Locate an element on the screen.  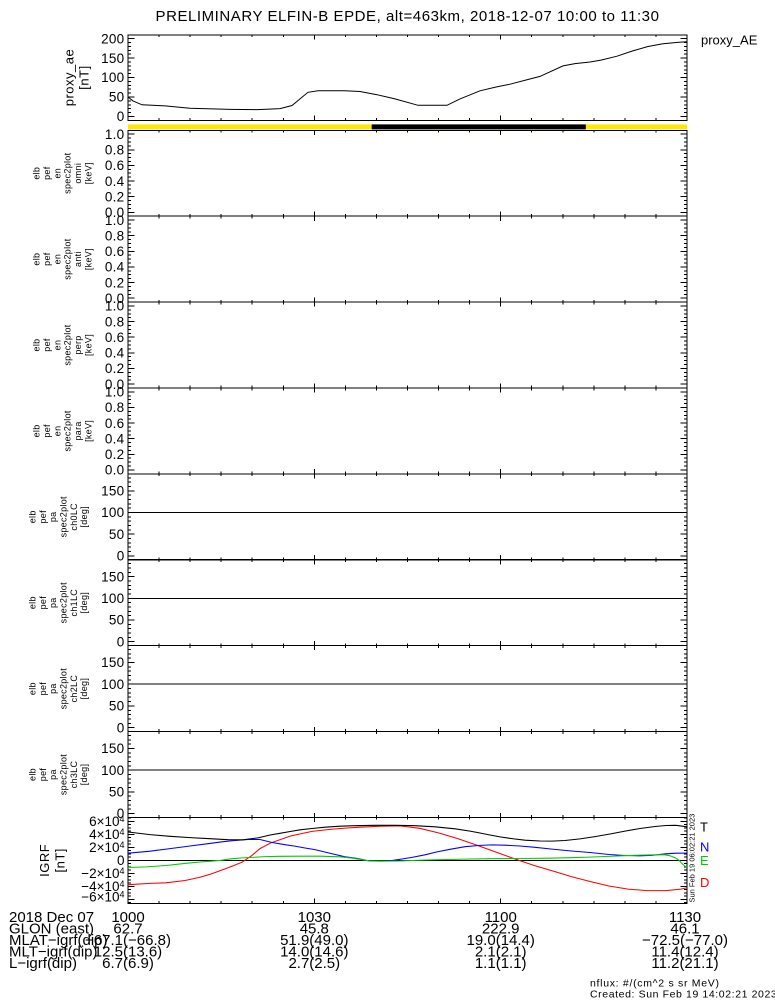
svg-text: 11.4(12.4) is located at coordinates (684, 951).